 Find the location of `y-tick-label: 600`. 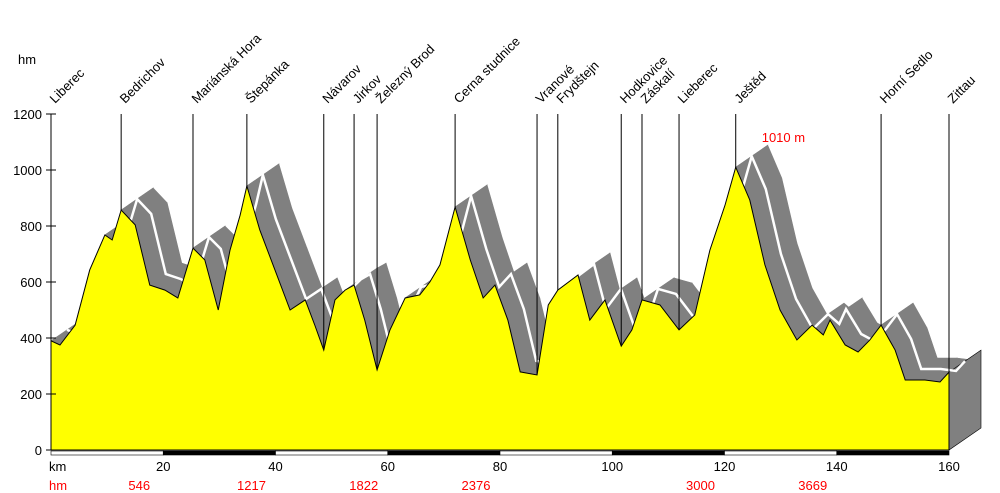

y-tick-label: 600 is located at coordinates (31, 282).